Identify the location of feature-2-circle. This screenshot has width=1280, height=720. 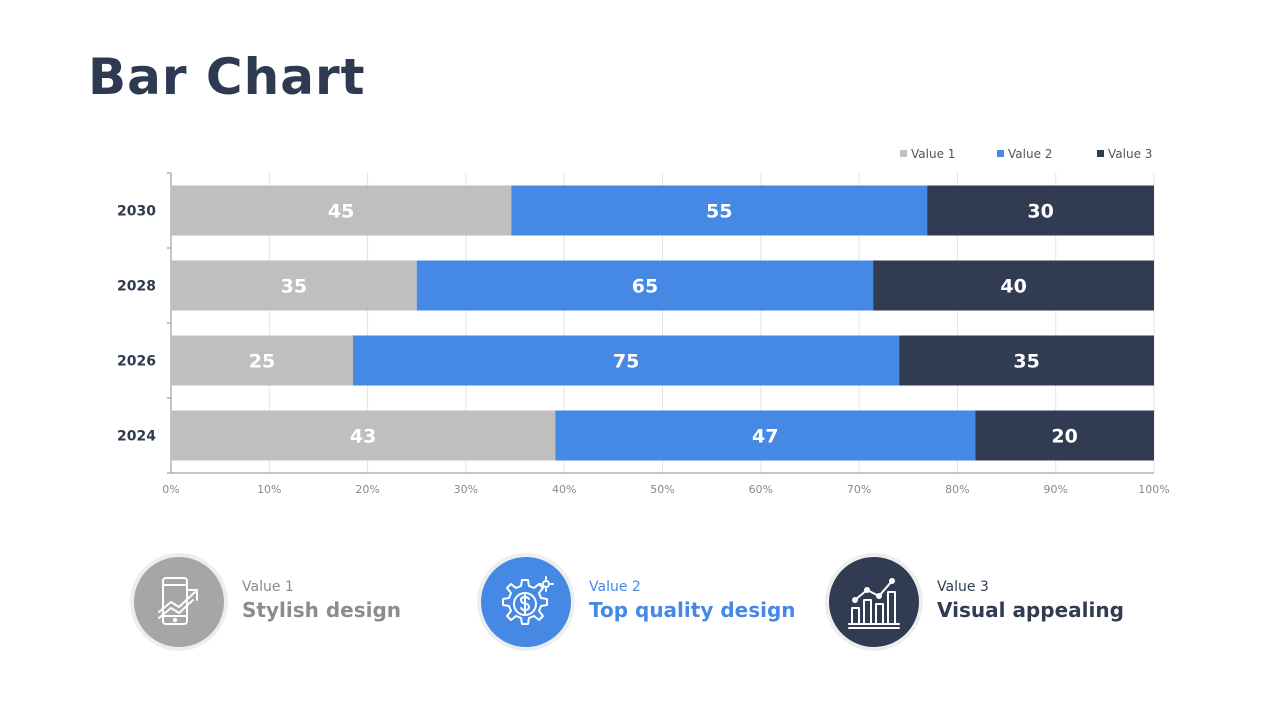
(526, 602).